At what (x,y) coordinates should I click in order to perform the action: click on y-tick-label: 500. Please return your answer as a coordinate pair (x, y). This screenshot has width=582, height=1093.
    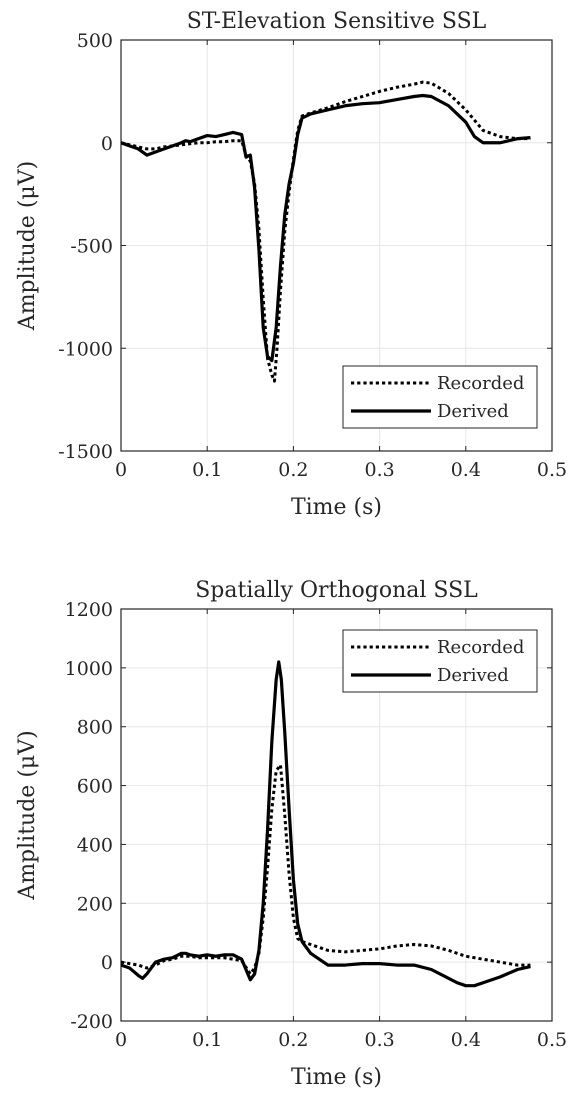
    Looking at the image, I should click on (95, 41).